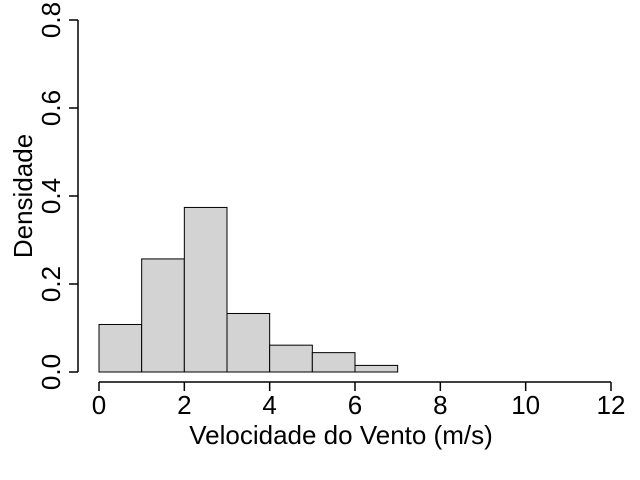 Image resolution: width=640 pixels, height=480 pixels. Describe the element at coordinates (269, 405) in the screenshot. I see `x-tick-label: 4` at that location.